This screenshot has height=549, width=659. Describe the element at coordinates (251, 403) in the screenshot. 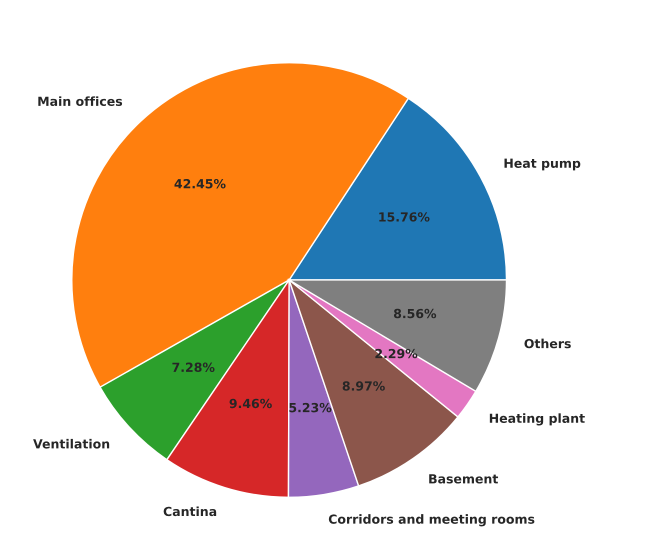

I see `data-label: 9.46%` at that location.